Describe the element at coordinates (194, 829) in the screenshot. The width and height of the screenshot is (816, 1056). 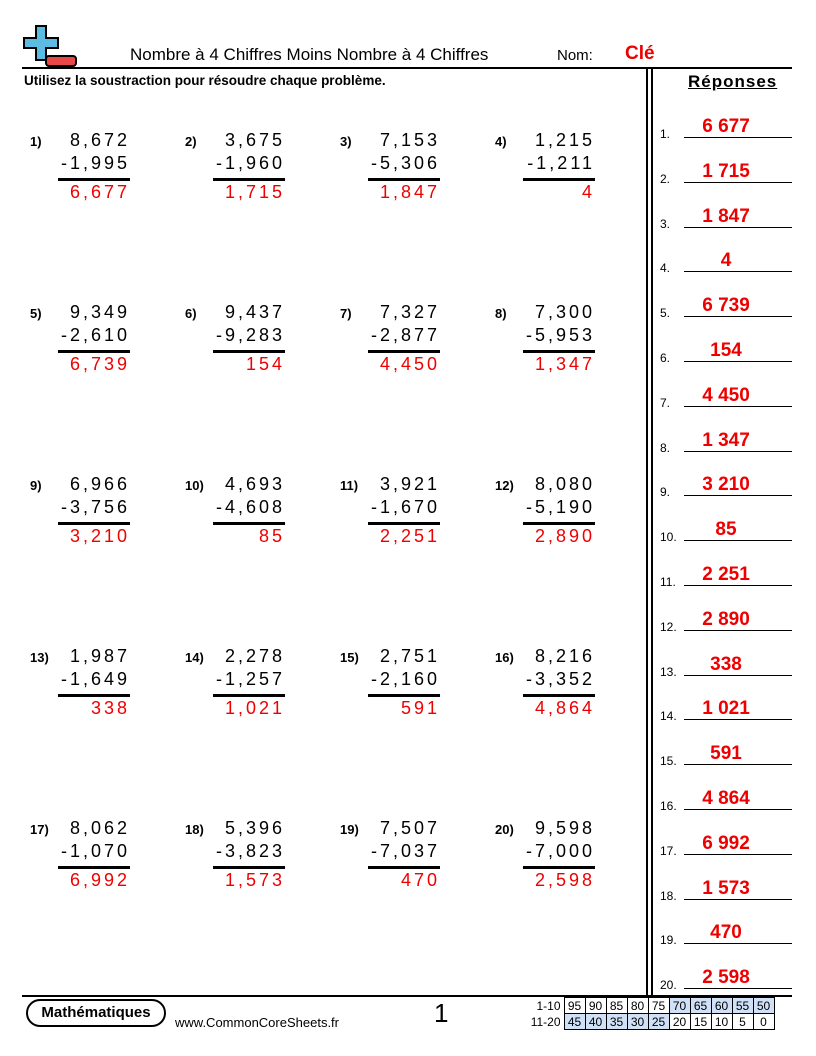
I see `problem-number: 18)` at that location.